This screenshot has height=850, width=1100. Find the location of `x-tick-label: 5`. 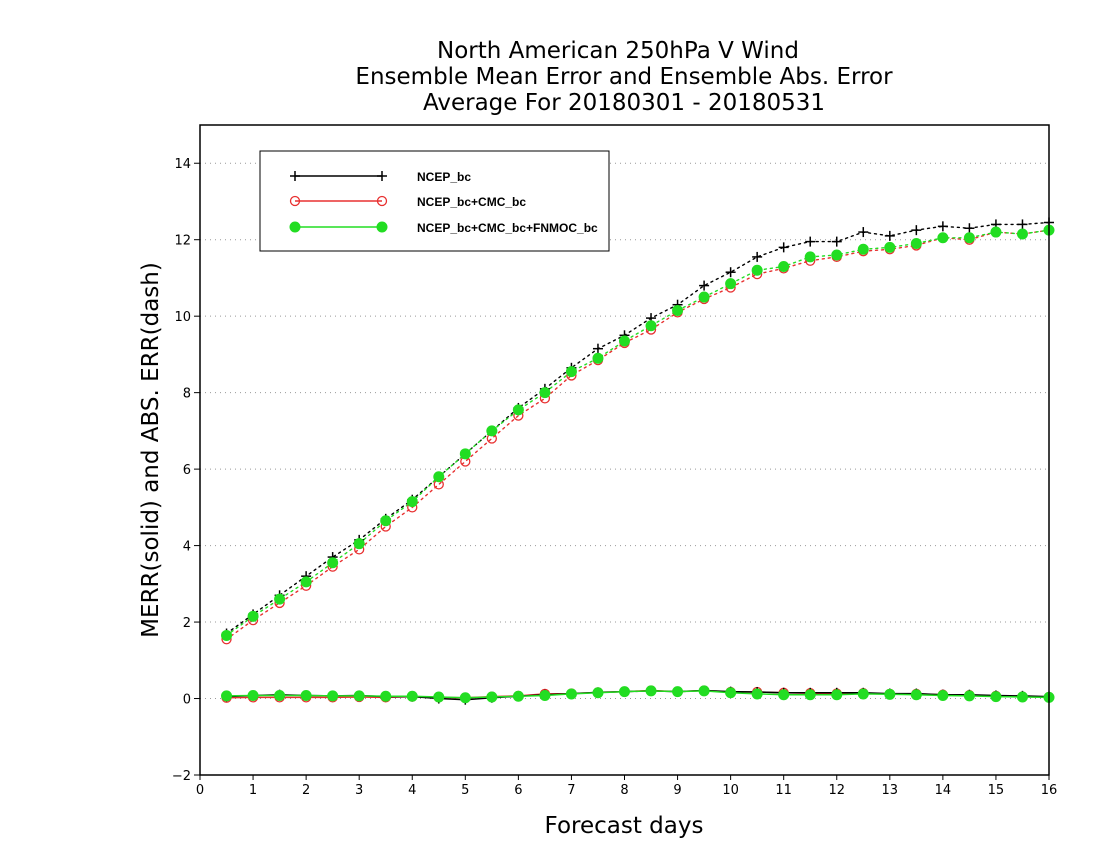

x-tick-label: 5 is located at coordinates (465, 790).